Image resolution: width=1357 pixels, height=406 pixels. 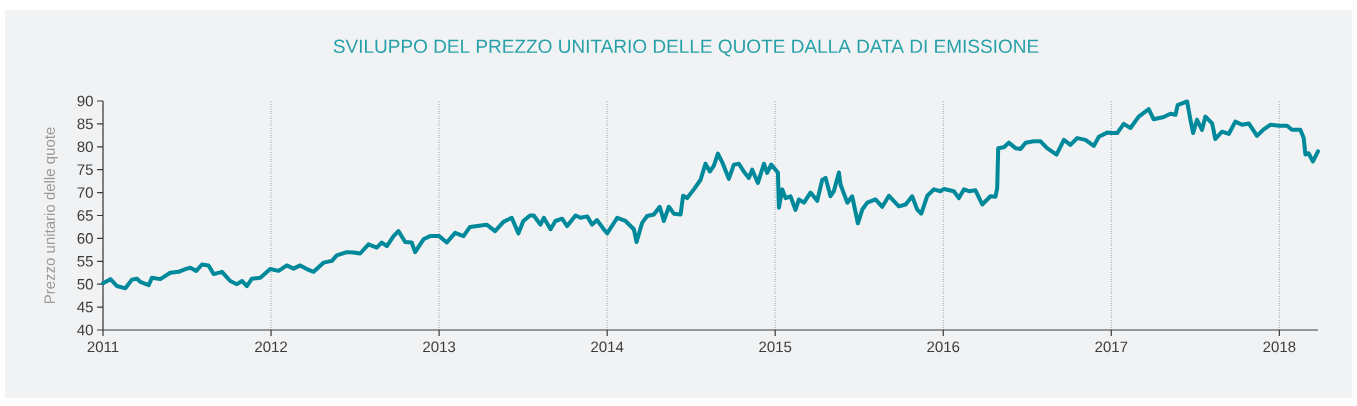 What do you see at coordinates (85, 147) in the screenshot?
I see `y-tick-label: 80` at bounding box center [85, 147].